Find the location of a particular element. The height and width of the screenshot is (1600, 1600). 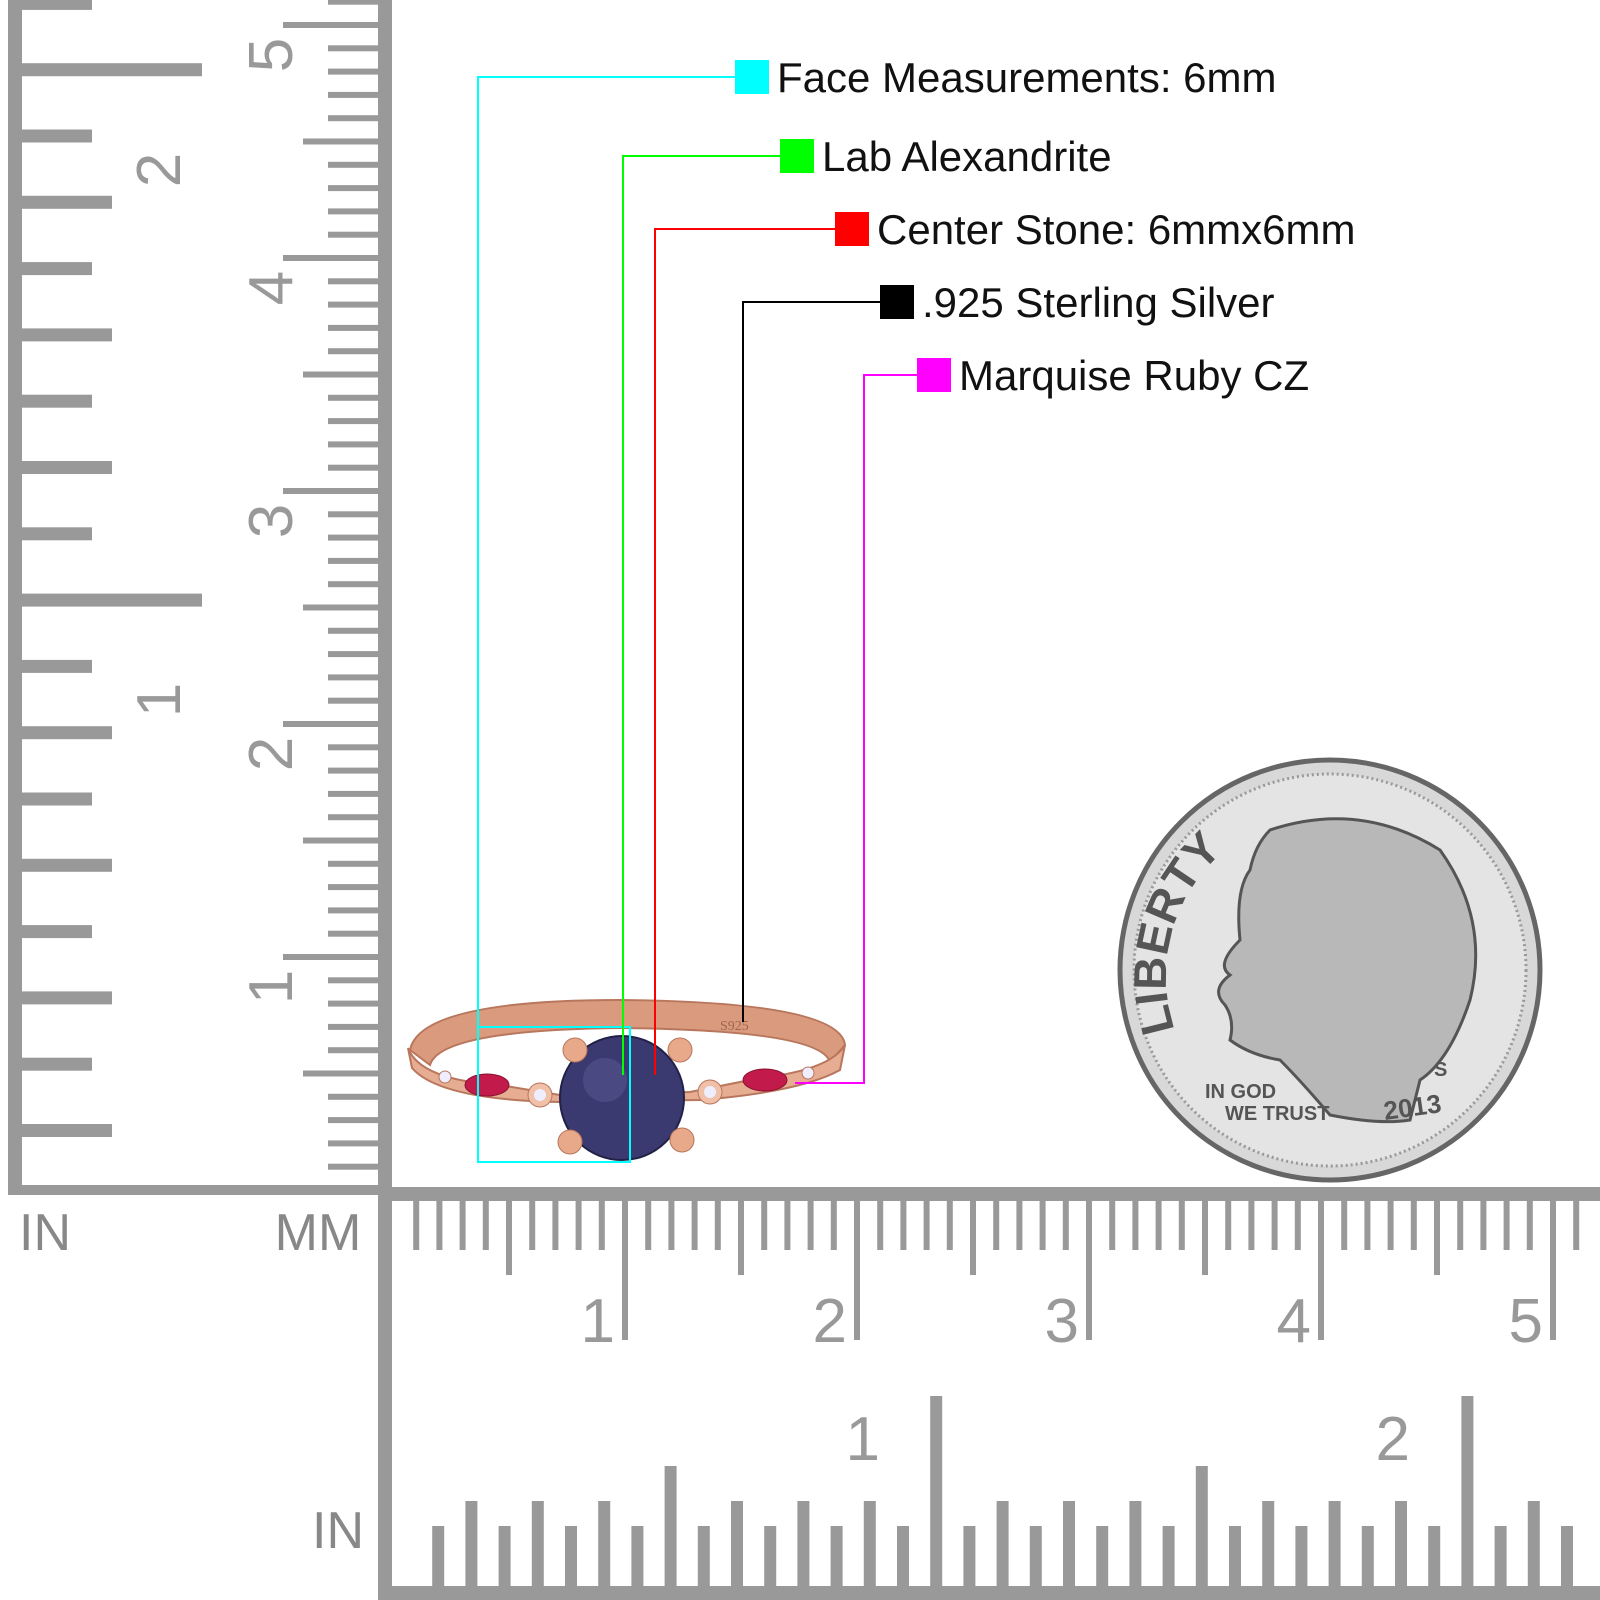

ruby-right is located at coordinates (765, 1080).